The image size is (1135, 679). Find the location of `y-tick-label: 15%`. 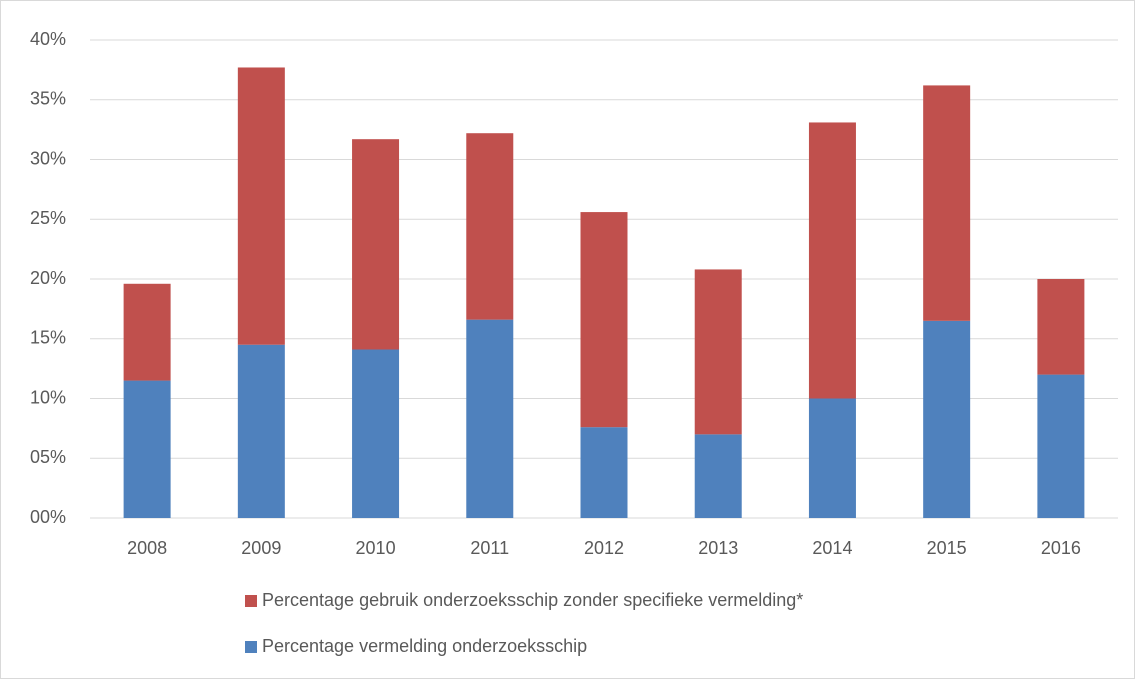

y-tick-label: 15% is located at coordinates (48, 338).